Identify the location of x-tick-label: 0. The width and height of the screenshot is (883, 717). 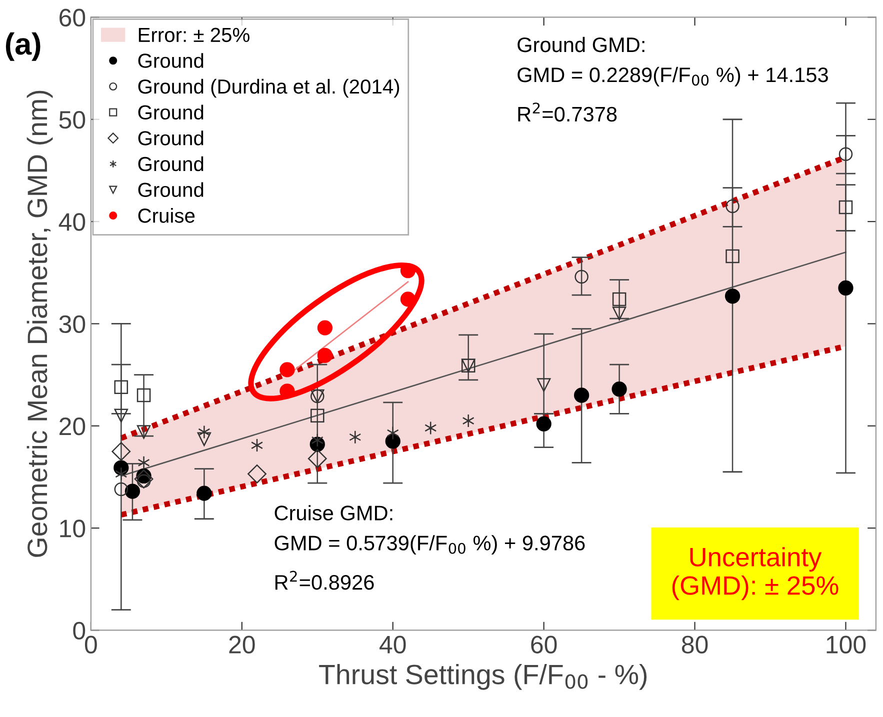
(90, 645).